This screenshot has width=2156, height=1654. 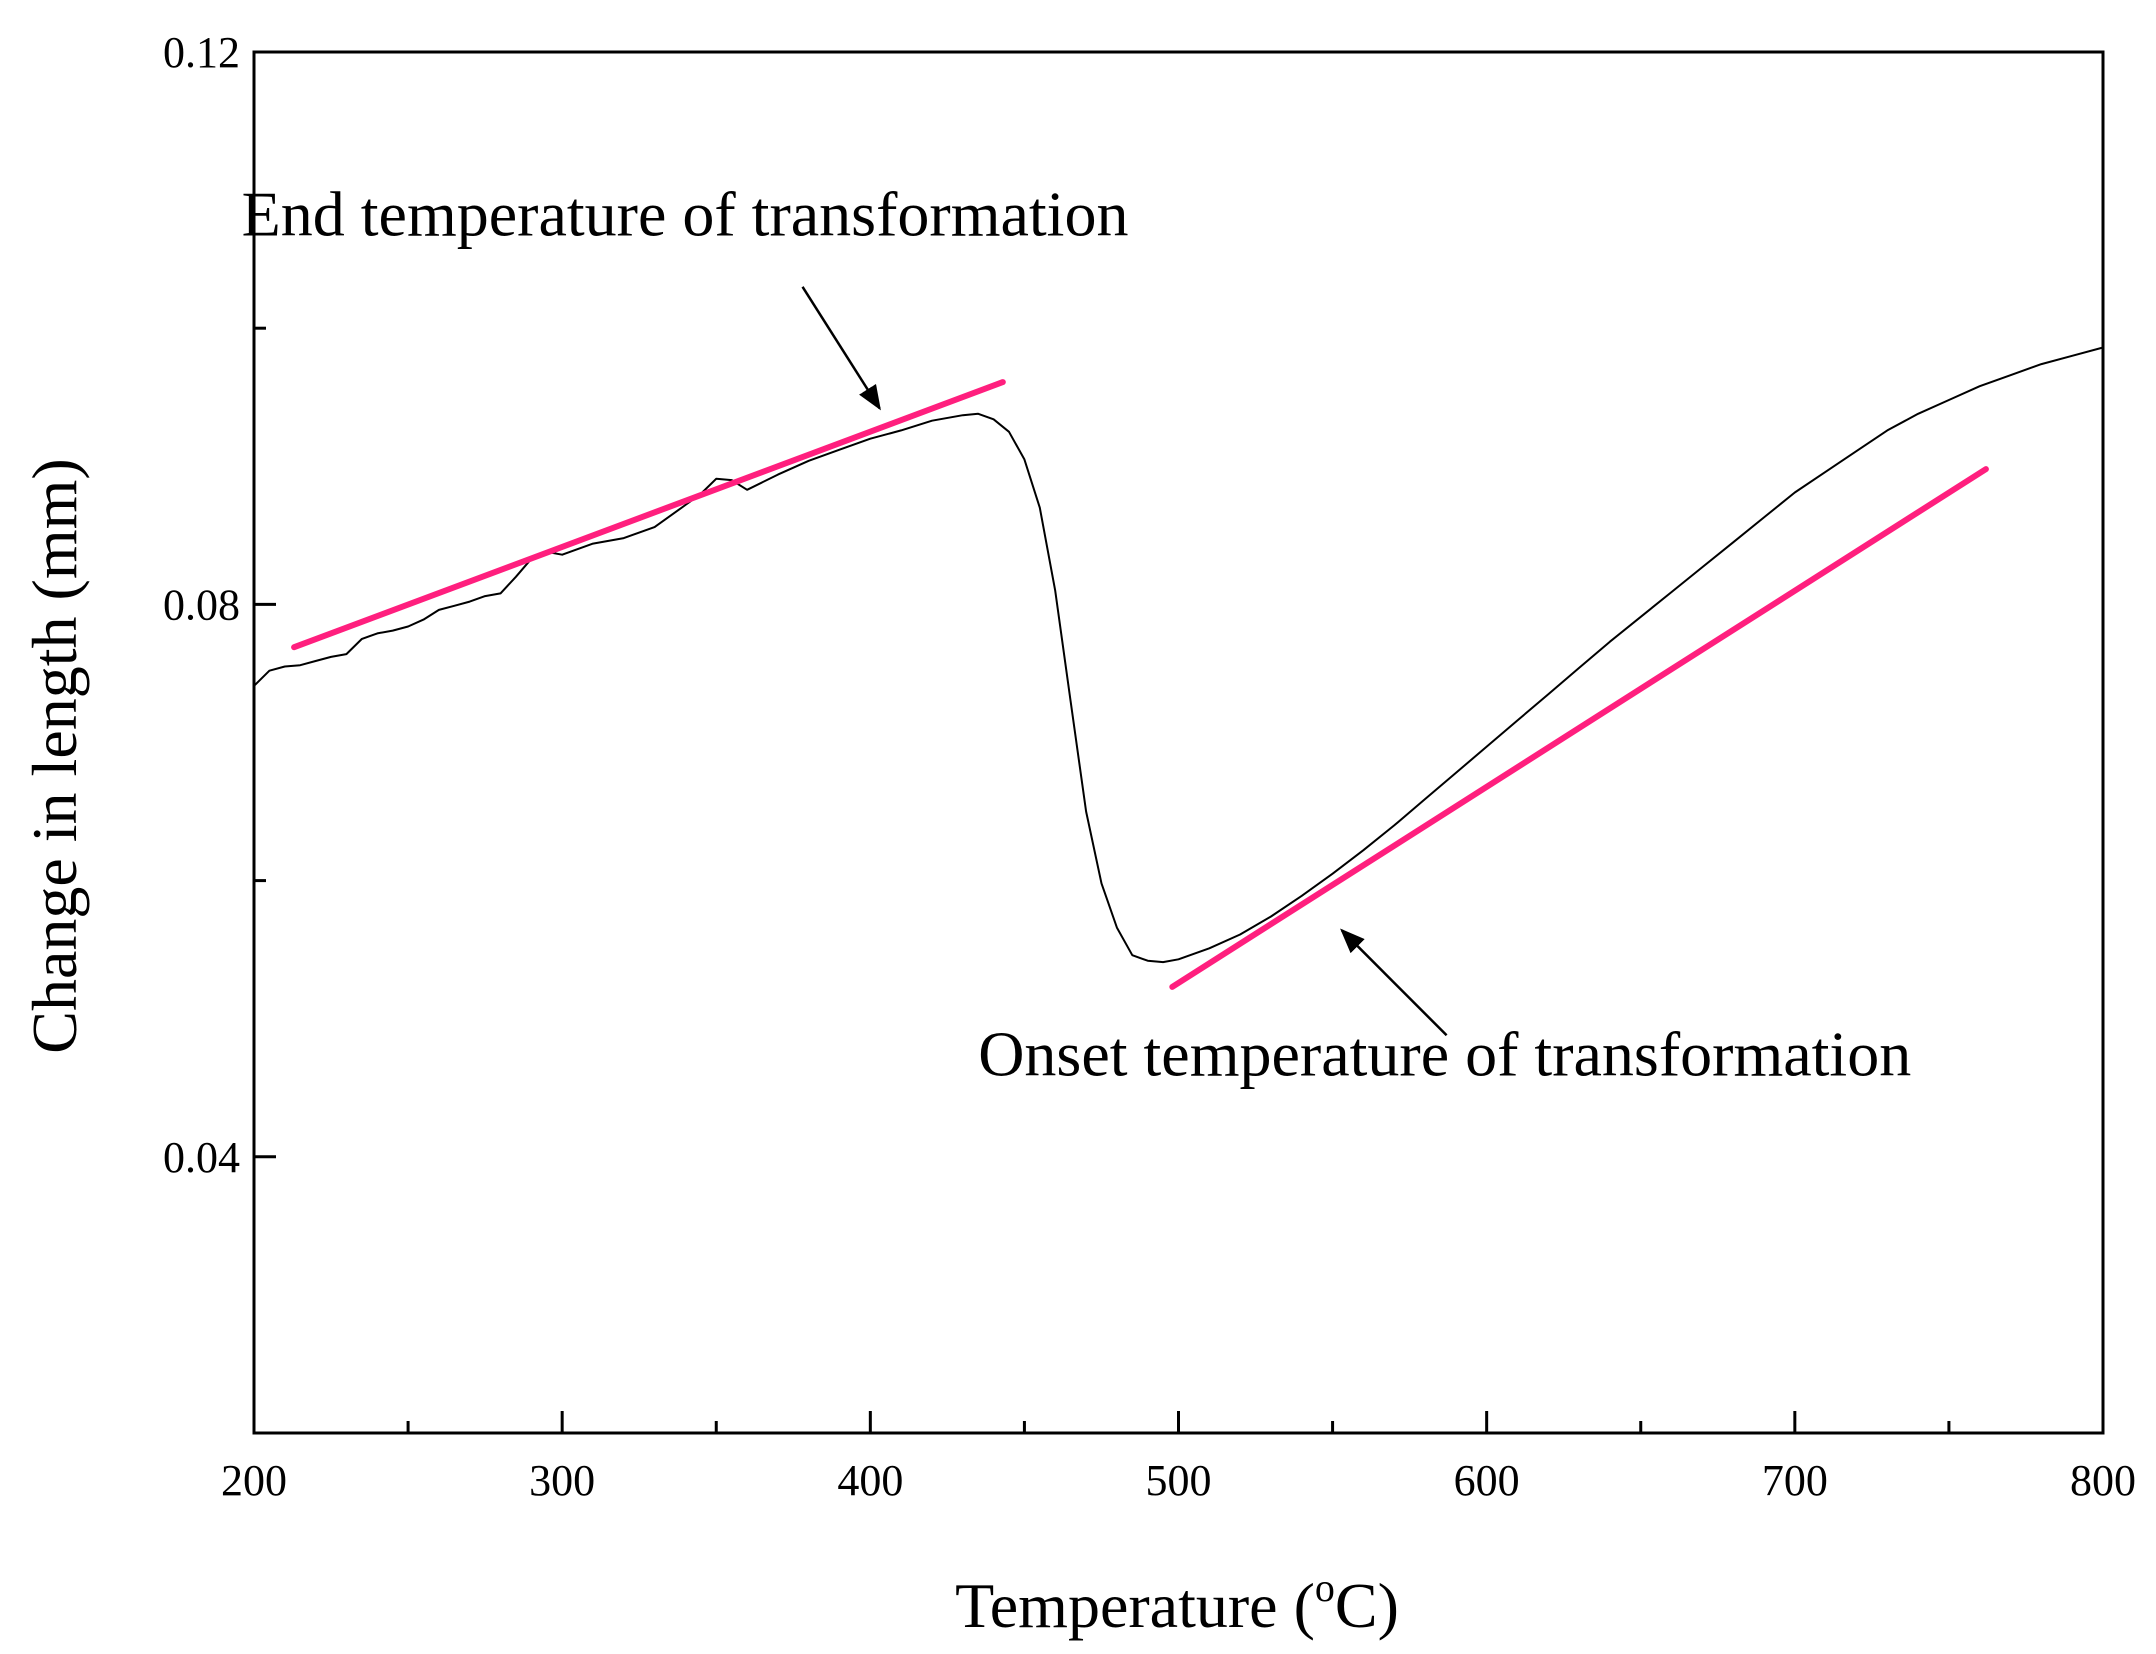 What do you see at coordinates (562, 1480) in the screenshot?
I see `x-tick-label: 300` at bounding box center [562, 1480].